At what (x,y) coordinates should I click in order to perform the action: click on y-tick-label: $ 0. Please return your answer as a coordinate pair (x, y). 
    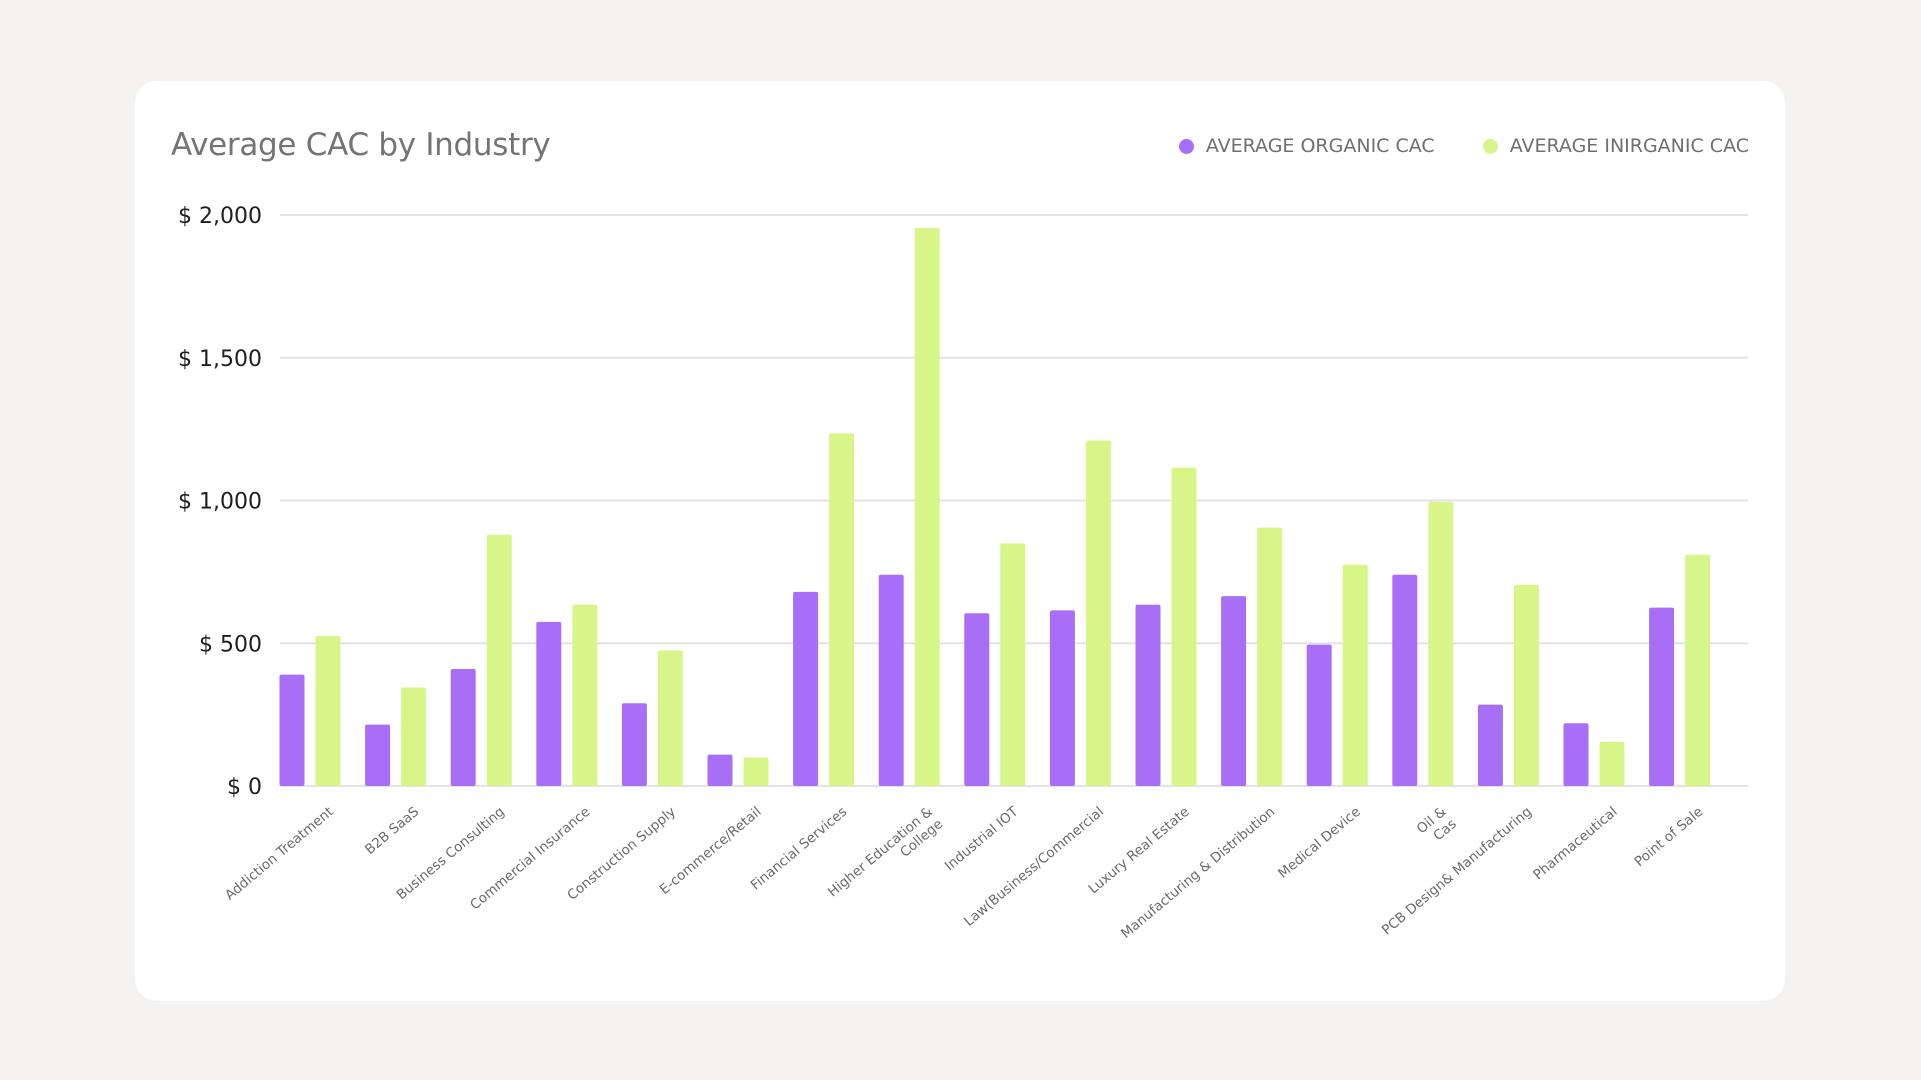
    Looking at the image, I should click on (244, 787).